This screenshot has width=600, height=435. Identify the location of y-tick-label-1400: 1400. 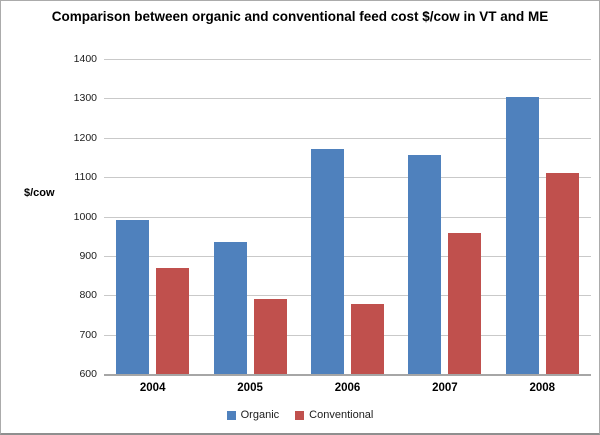
(85, 59).